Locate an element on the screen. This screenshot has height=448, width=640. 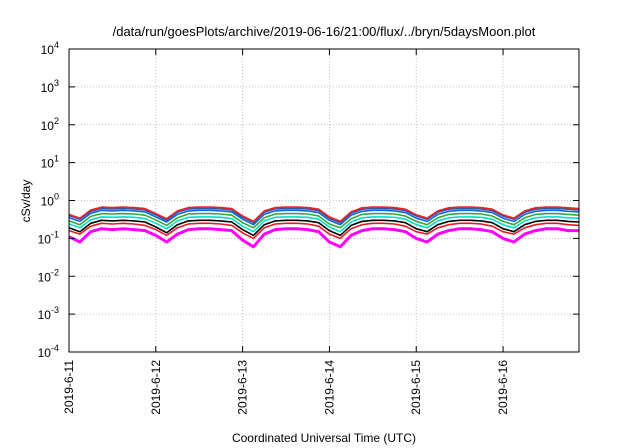
x-tick-label: 2019-6-12 is located at coordinates (156, 387).